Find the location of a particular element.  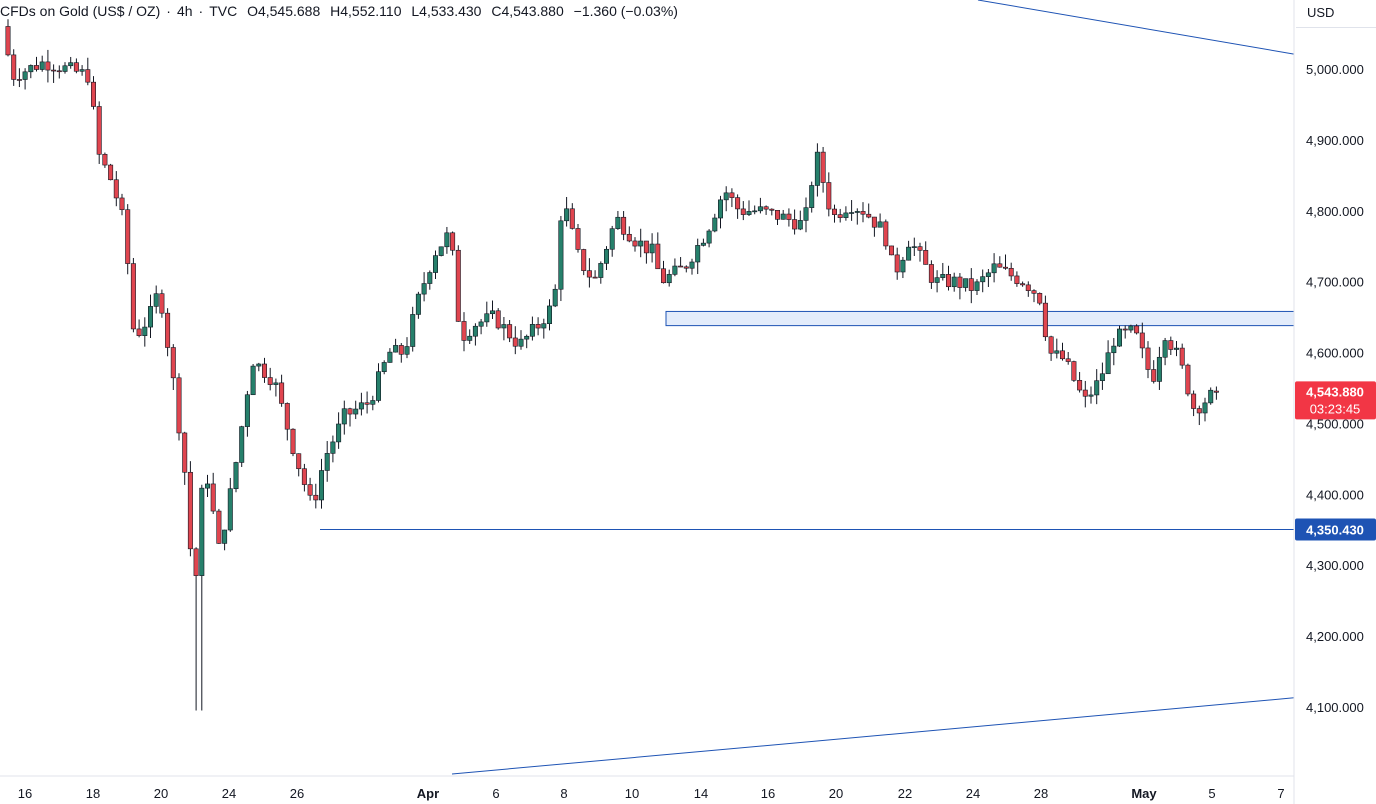

ohlc-change: −1.360 (−0.03%) is located at coordinates (625, 11).